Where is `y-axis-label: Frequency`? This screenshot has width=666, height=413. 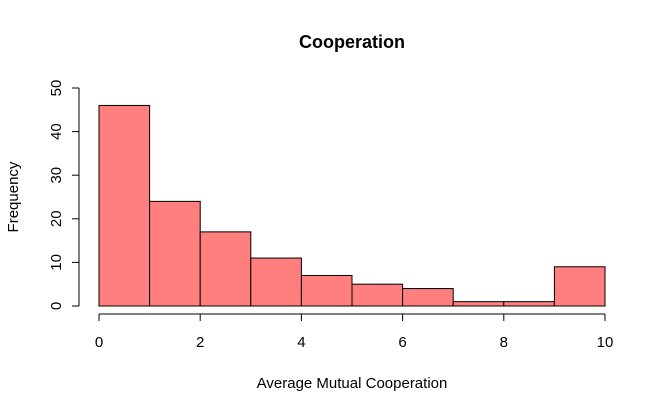
y-axis-label: Frequency is located at coordinates (13, 196).